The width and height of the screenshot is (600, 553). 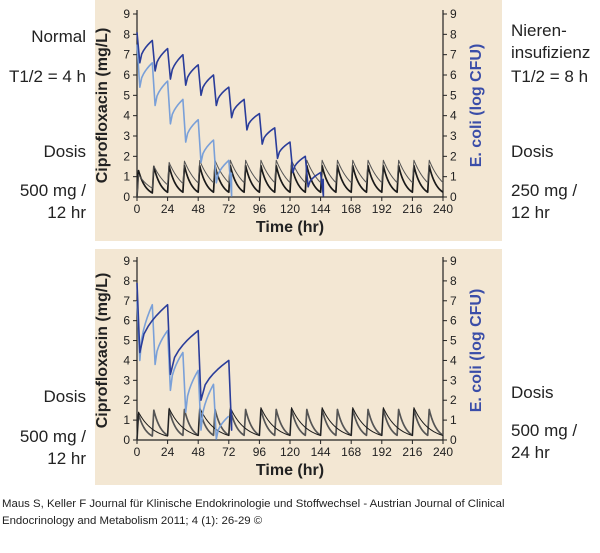 I want to click on bottom-left-label-dosis: Dosis, so click(x=64, y=396).